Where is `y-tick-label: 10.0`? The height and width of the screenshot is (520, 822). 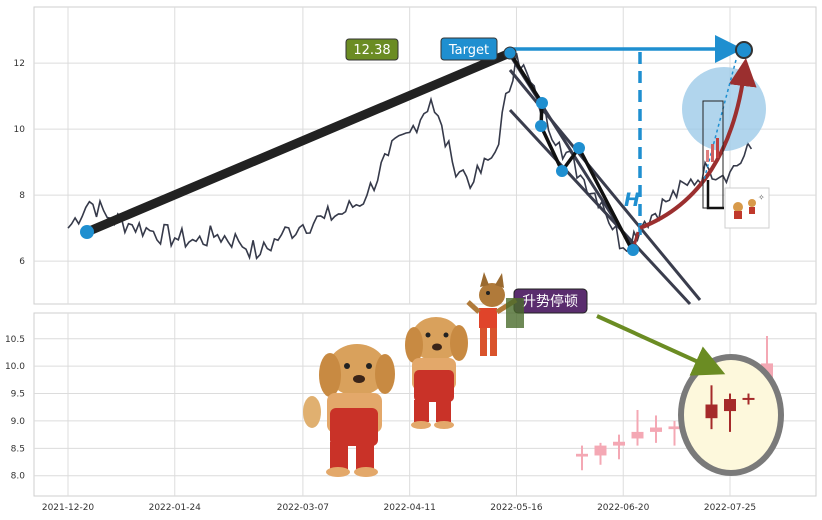 y-tick-label: 10.0 is located at coordinates (15, 367).